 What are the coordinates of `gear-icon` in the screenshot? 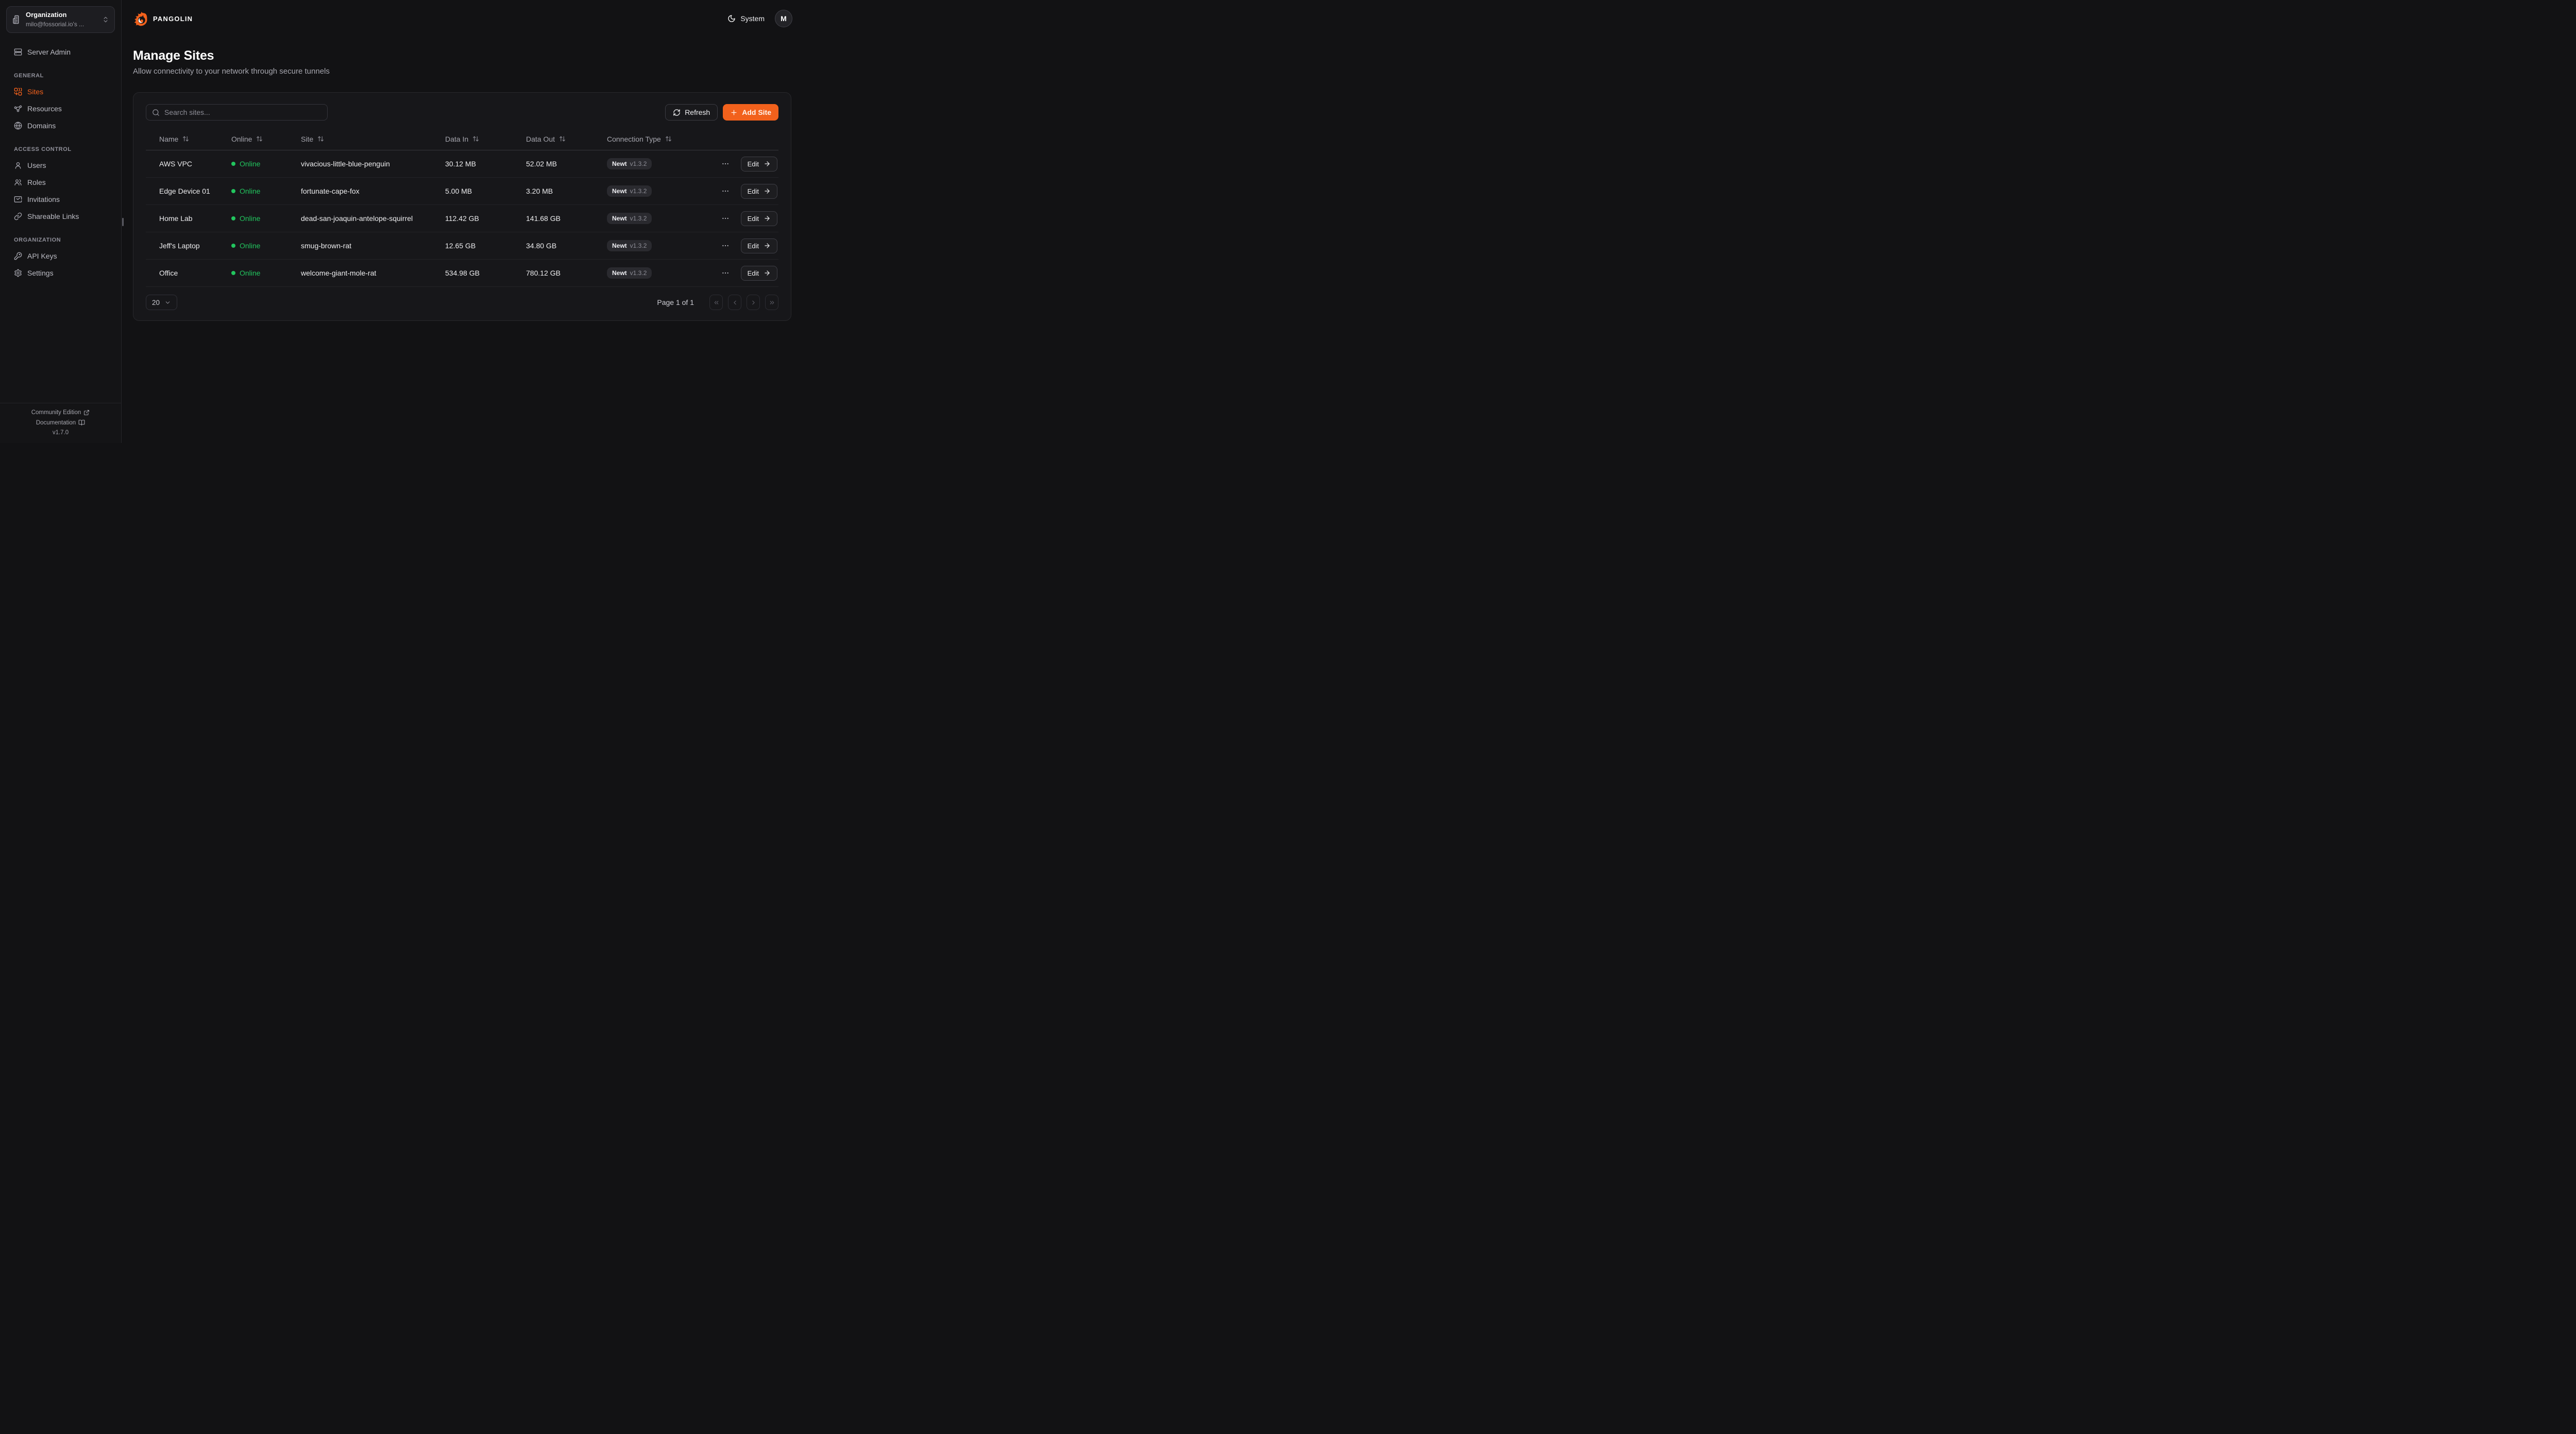 It's located at (18, 273).